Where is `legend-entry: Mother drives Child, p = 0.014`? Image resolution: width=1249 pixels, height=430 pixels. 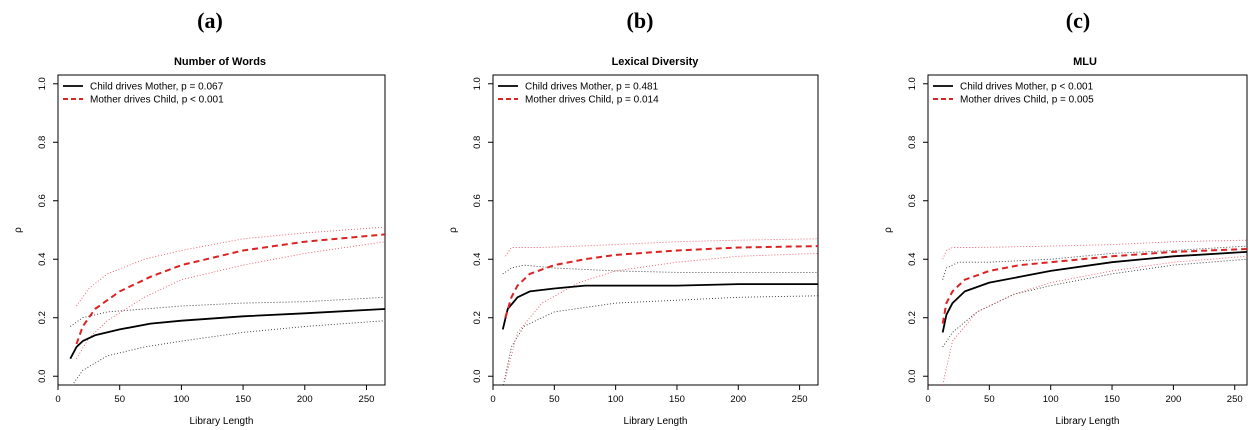 legend-entry: Mother drives Child, p = 0.014 is located at coordinates (592, 100).